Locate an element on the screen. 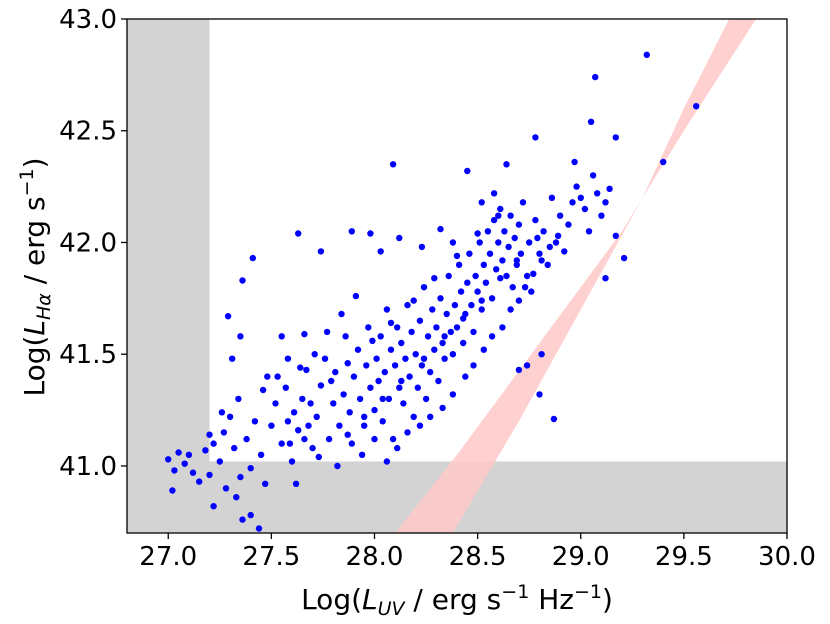 This screenshot has height=624, width=830. y-tick-label: 41.0 is located at coordinates (88, 467).